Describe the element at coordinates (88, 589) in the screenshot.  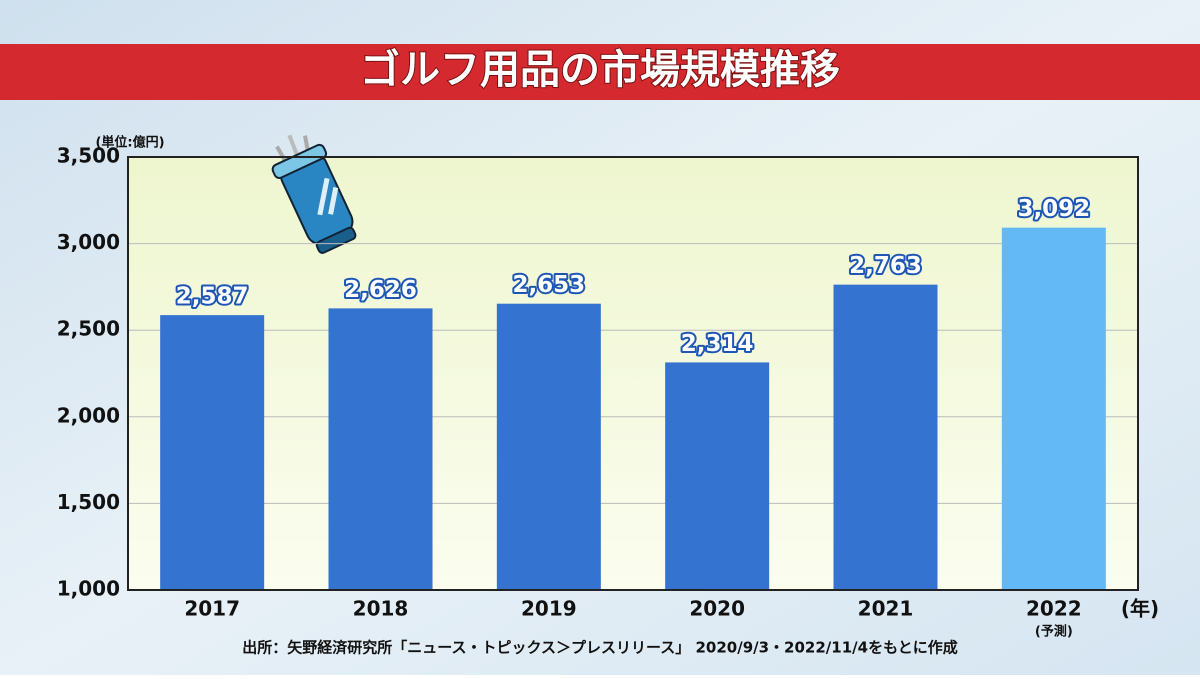
I see `y-tick-label: 1,000` at that location.